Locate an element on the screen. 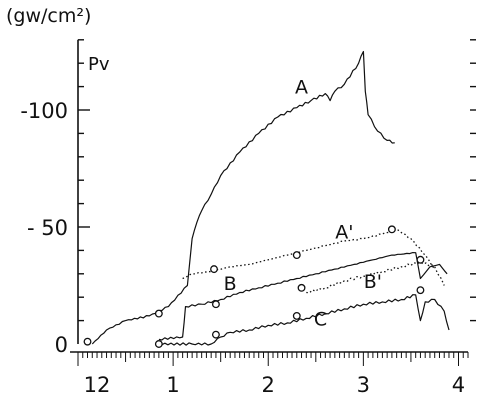 This screenshot has width=482, height=400. x-tick-label: 12 is located at coordinates (97, 385).